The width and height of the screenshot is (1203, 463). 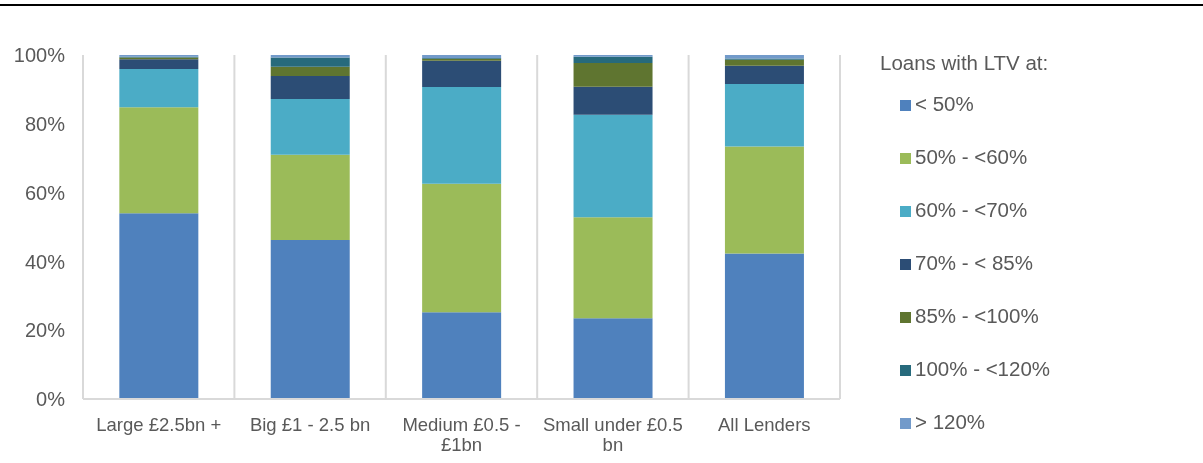 What do you see at coordinates (612, 434) in the screenshot?
I see `x-tick-label: Small under £0.5 bn` at bounding box center [612, 434].